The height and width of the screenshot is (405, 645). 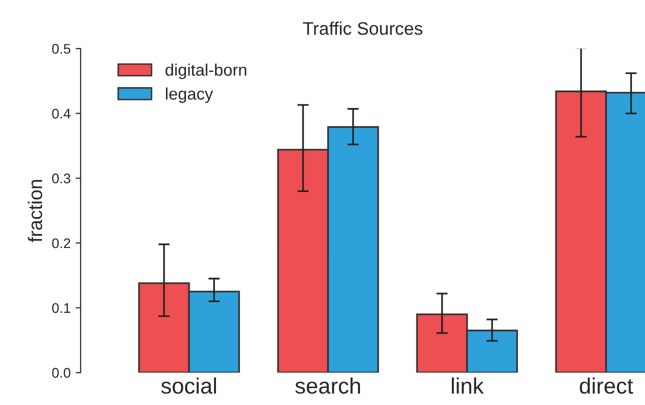 What do you see at coordinates (61, 179) in the screenshot?
I see `y-tick-label: 0.3` at bounding box center [61, 179].